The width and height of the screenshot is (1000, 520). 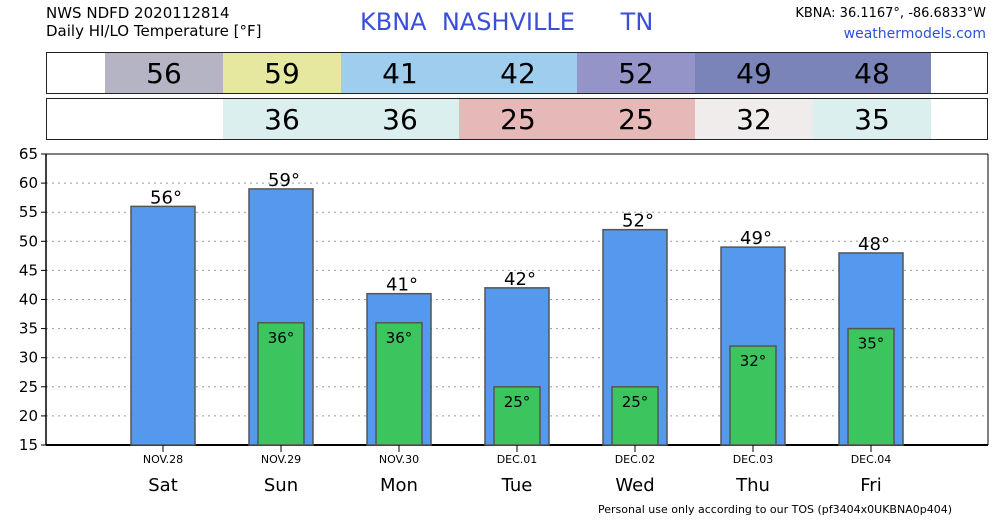 I want to click on date-label: DEC.01, so click(x=517, y=459).